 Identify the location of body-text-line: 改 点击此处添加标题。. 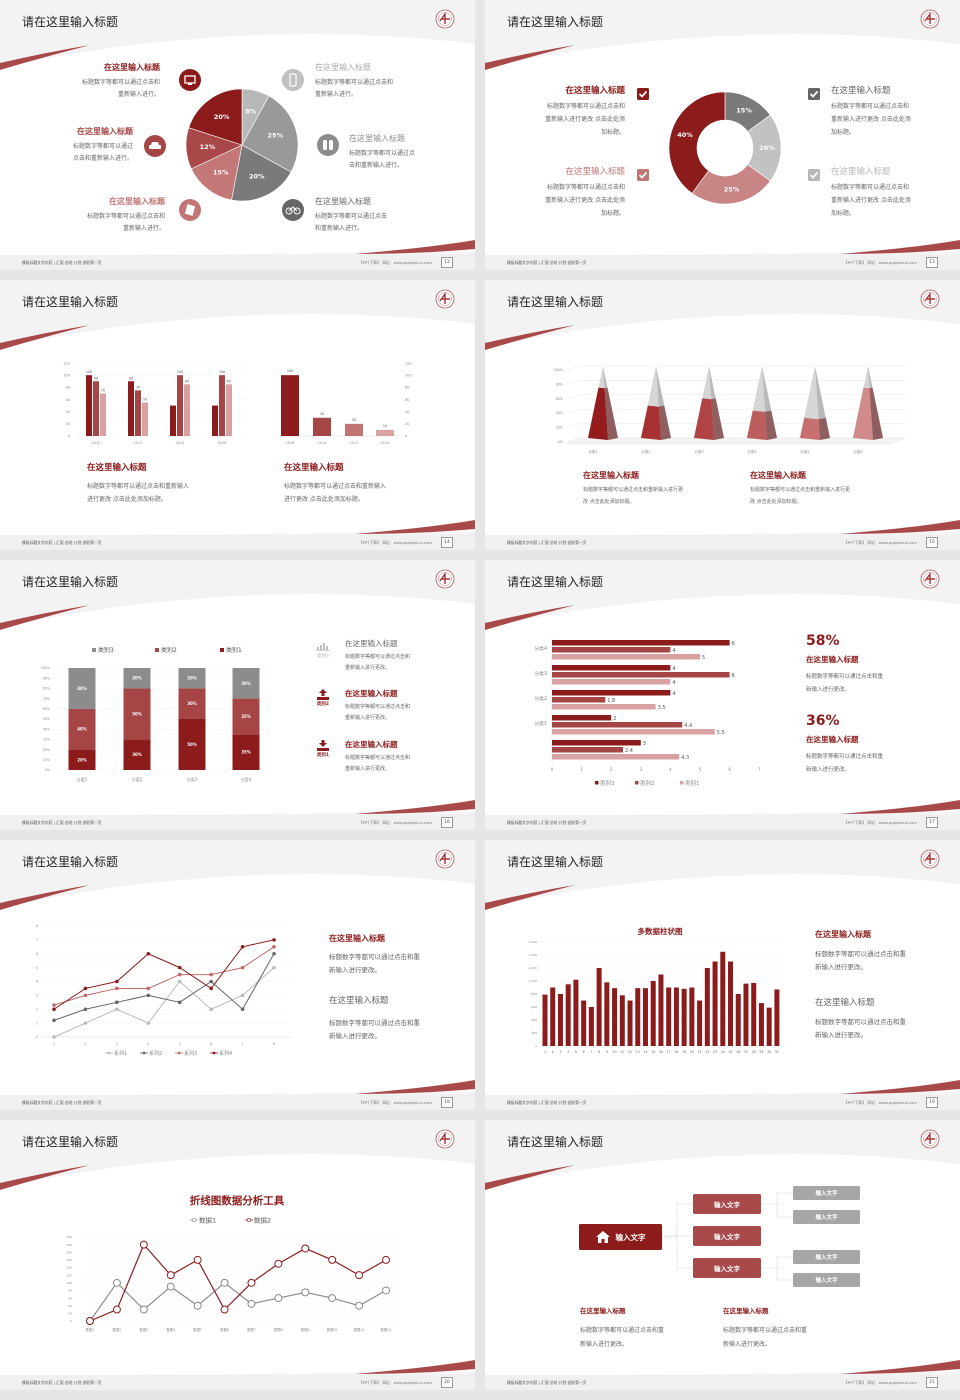
(609, 502).